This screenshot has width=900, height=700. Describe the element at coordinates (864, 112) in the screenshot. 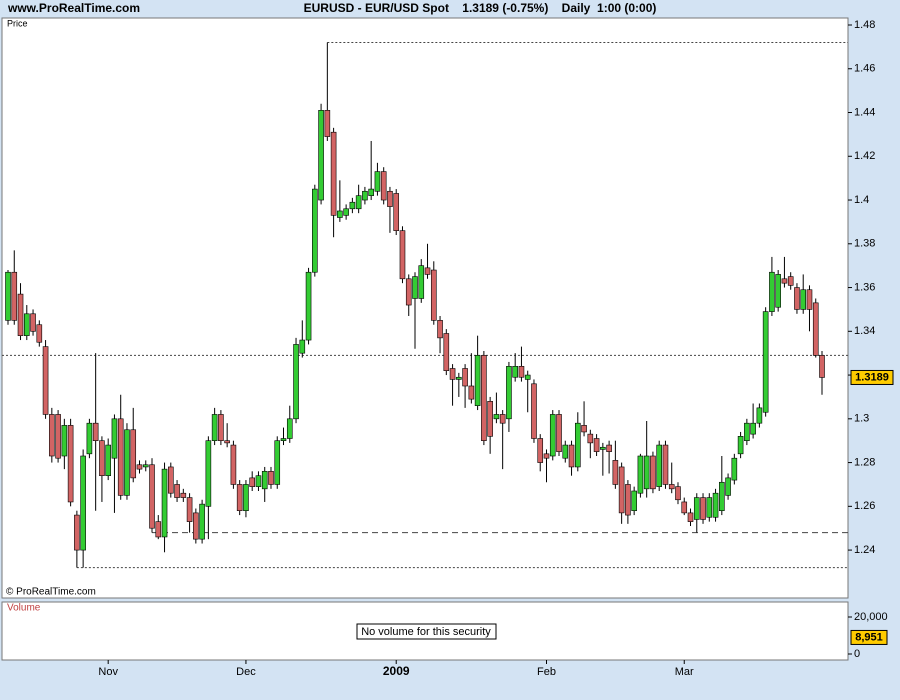

I see `y-tick-label: 1.44` at that location.